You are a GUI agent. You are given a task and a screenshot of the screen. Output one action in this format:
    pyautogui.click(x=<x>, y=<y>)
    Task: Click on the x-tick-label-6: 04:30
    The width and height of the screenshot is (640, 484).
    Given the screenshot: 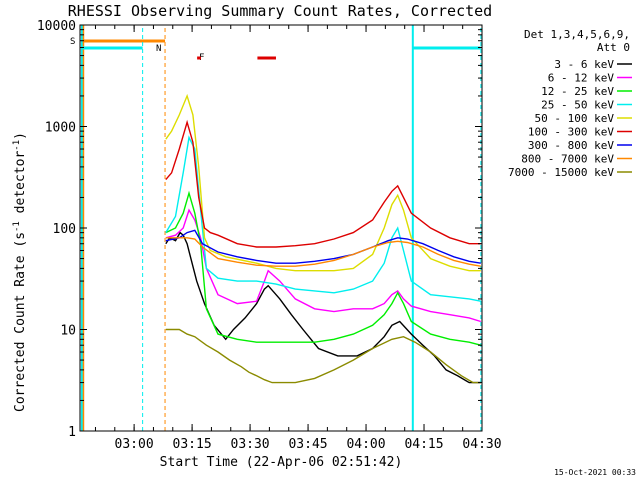 What is the action you would take?
    pyautogui.click(x=481, y=444)
    